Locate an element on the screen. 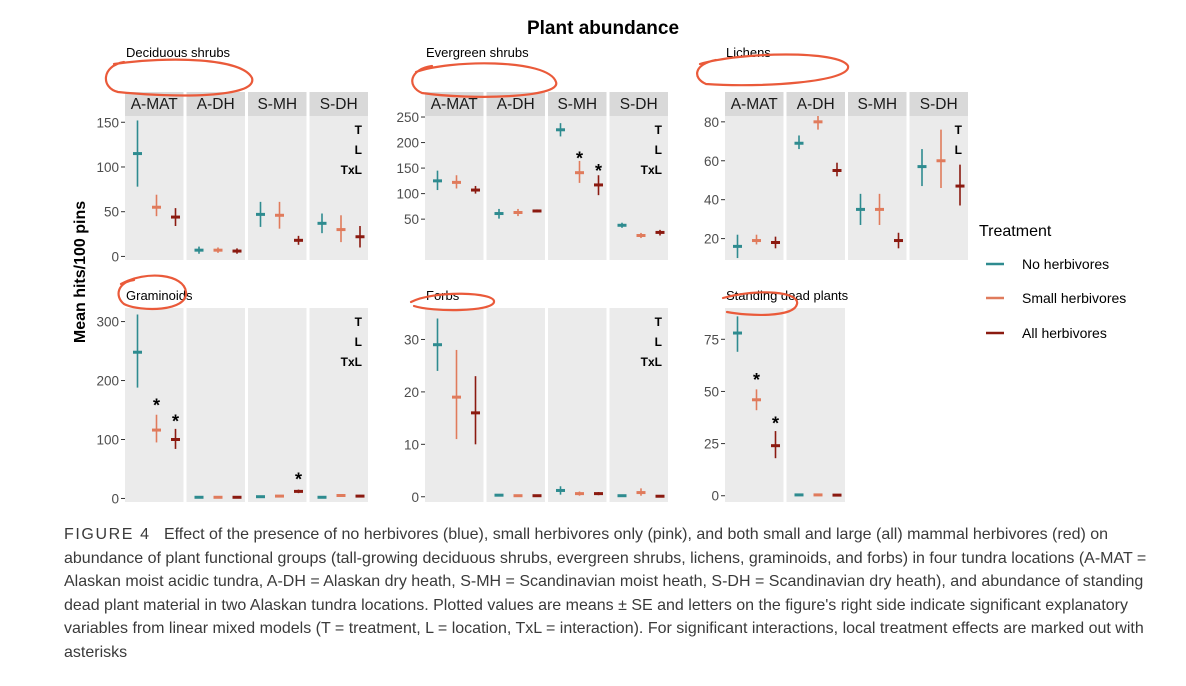 The image size is (1186, 686). facet-label: S-MH is located at coordinates (877, 104).